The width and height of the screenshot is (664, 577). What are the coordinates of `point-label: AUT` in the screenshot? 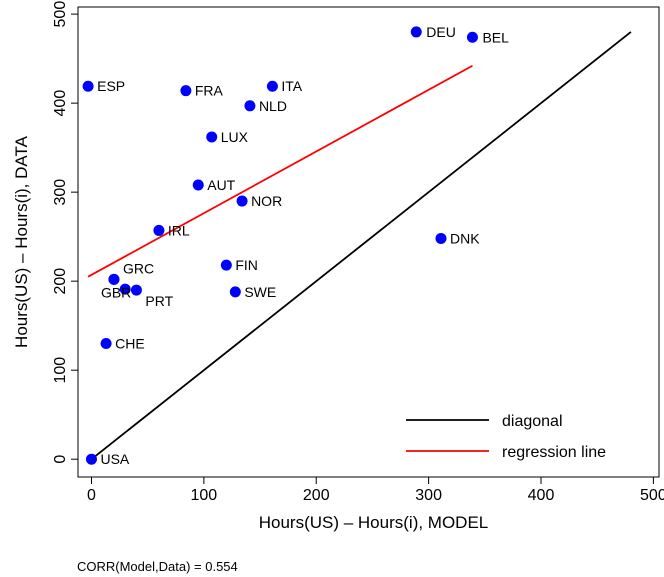 It's located at (221, 185).